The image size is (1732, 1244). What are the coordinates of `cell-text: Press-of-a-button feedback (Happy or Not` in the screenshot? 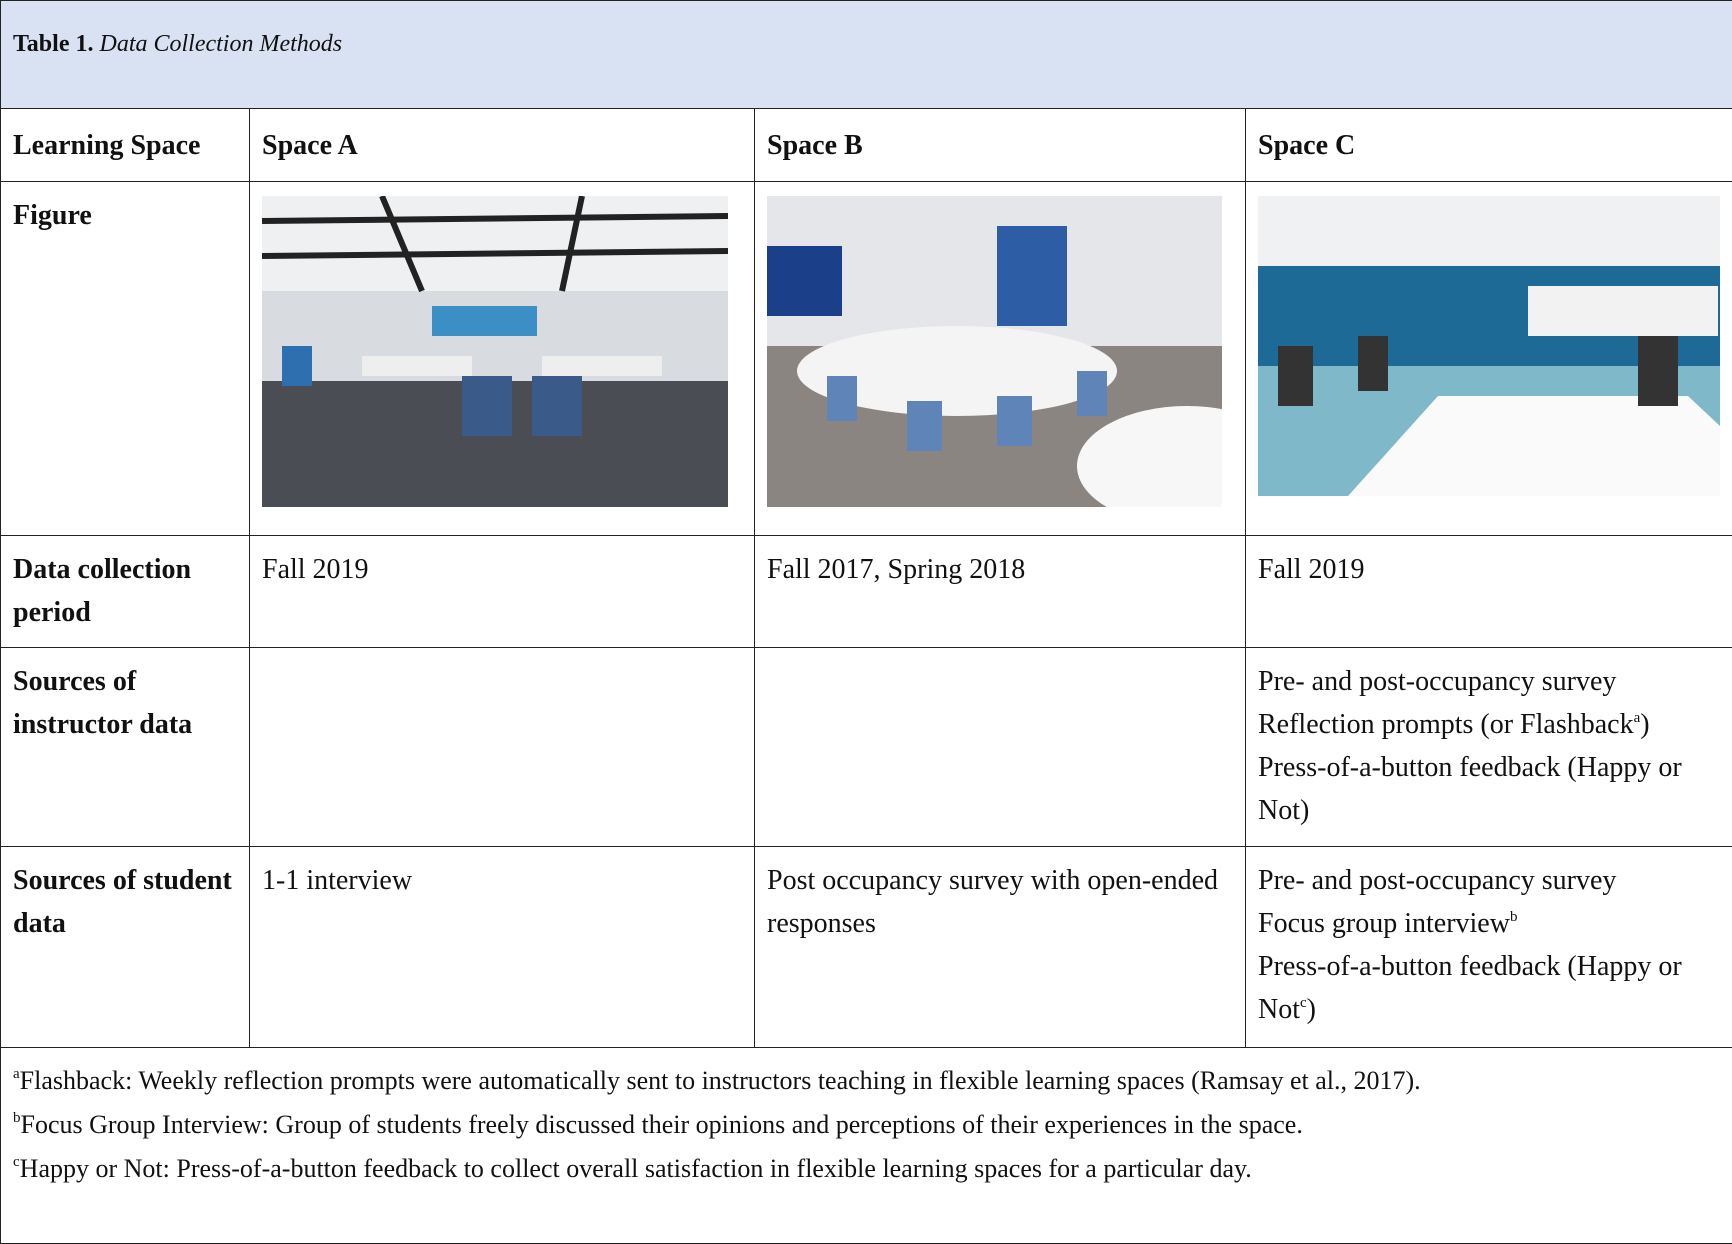 It's located at (1470, 988).